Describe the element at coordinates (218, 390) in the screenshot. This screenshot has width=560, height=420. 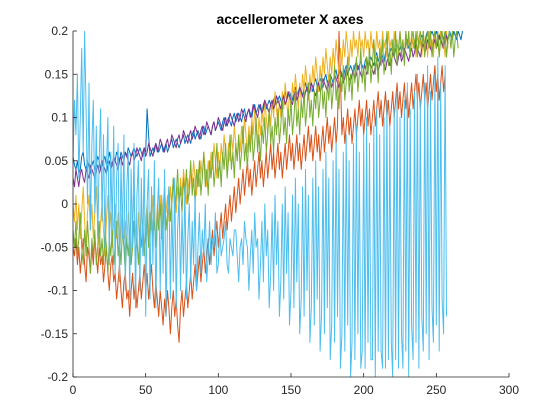
I see `x-tick-label: 100` at that location.